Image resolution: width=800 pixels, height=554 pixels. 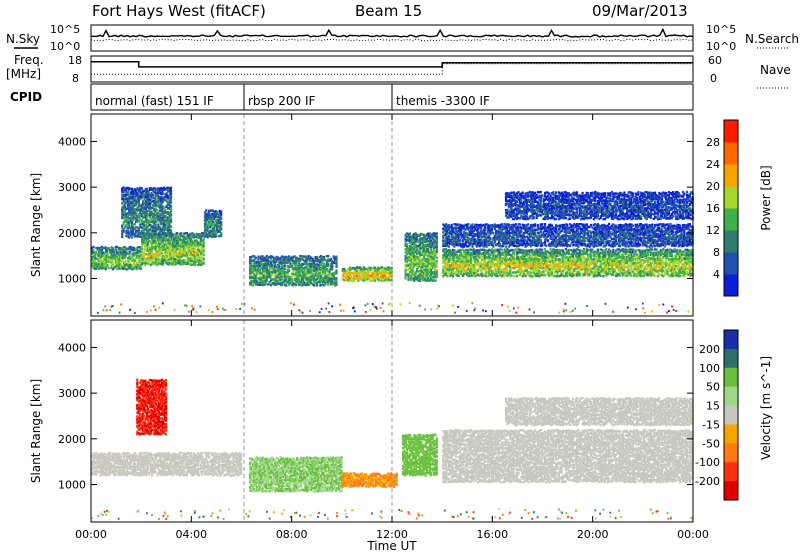 I want to click on freq-strip: Freq. [MHz] 18 8 60 0 Nave, so click(x=398, y=71).